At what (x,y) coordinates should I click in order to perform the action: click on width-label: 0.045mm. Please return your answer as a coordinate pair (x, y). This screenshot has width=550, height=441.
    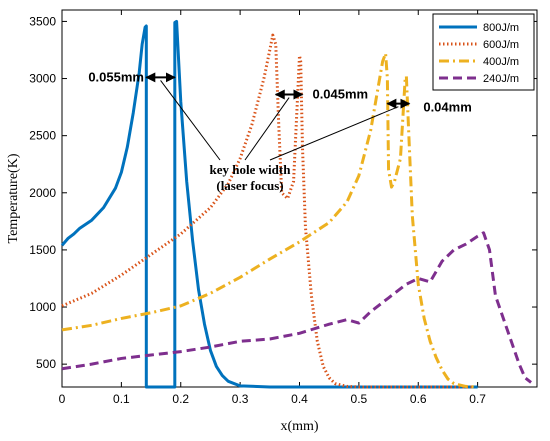
    Looking at the image, I should click on (340, 94).